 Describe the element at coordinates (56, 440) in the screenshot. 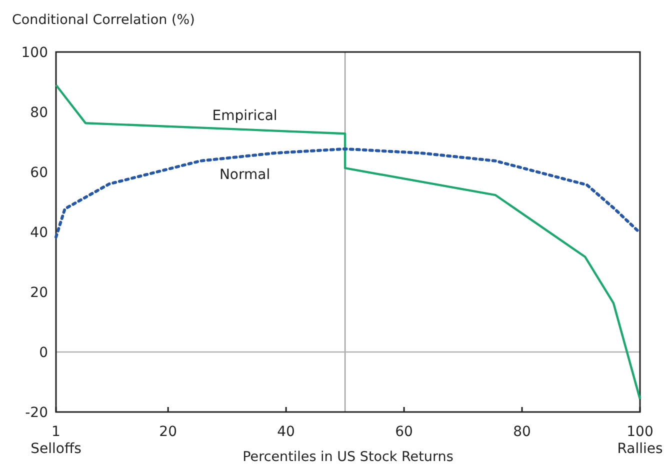

I see `x-tick-label: 1 Selloffs` at that location.